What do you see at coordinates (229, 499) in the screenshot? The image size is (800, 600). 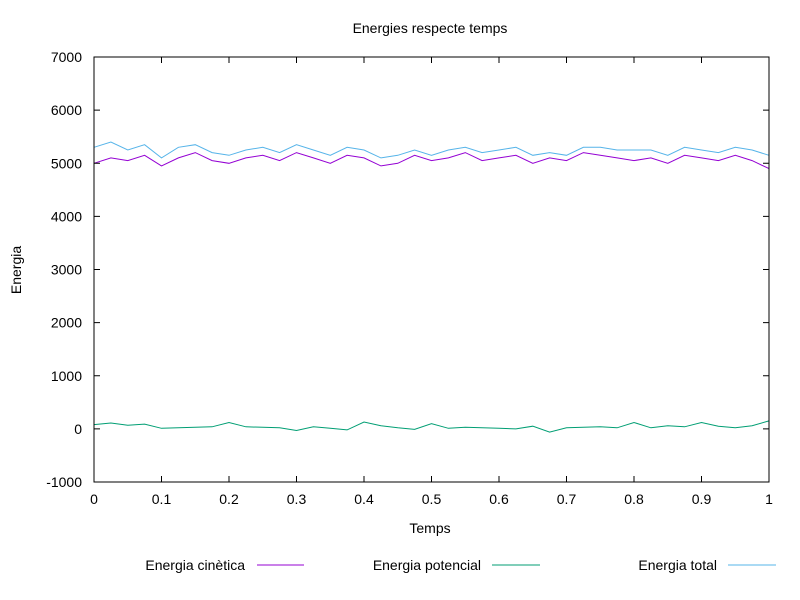 I see `x-tick-label: 0.2` at bounding box center [229, 499].